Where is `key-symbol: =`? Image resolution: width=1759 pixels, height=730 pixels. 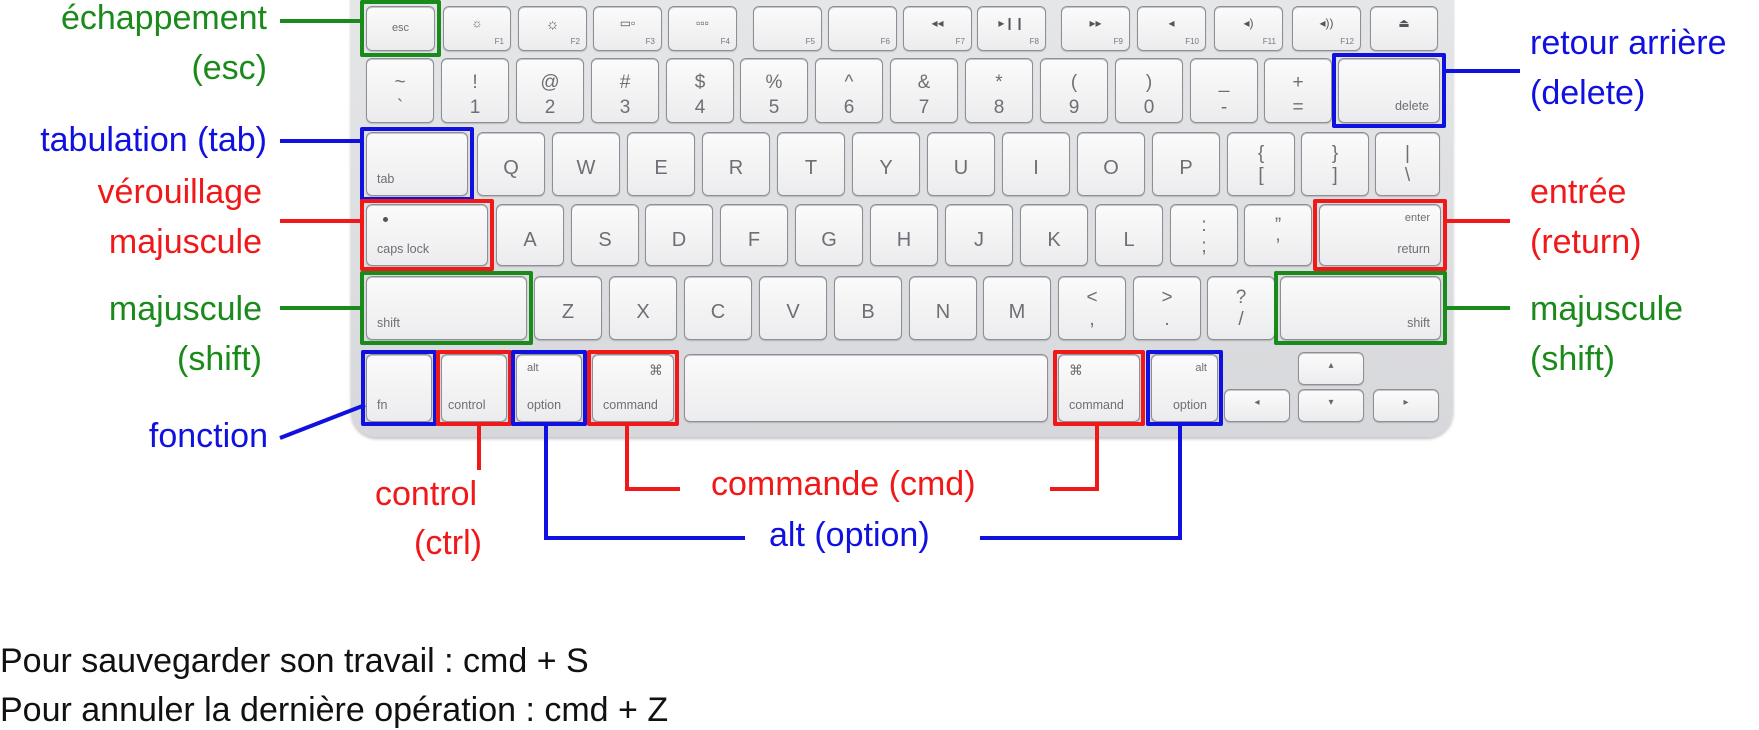
key-symbol: = is located at coordinates (1298, 107).